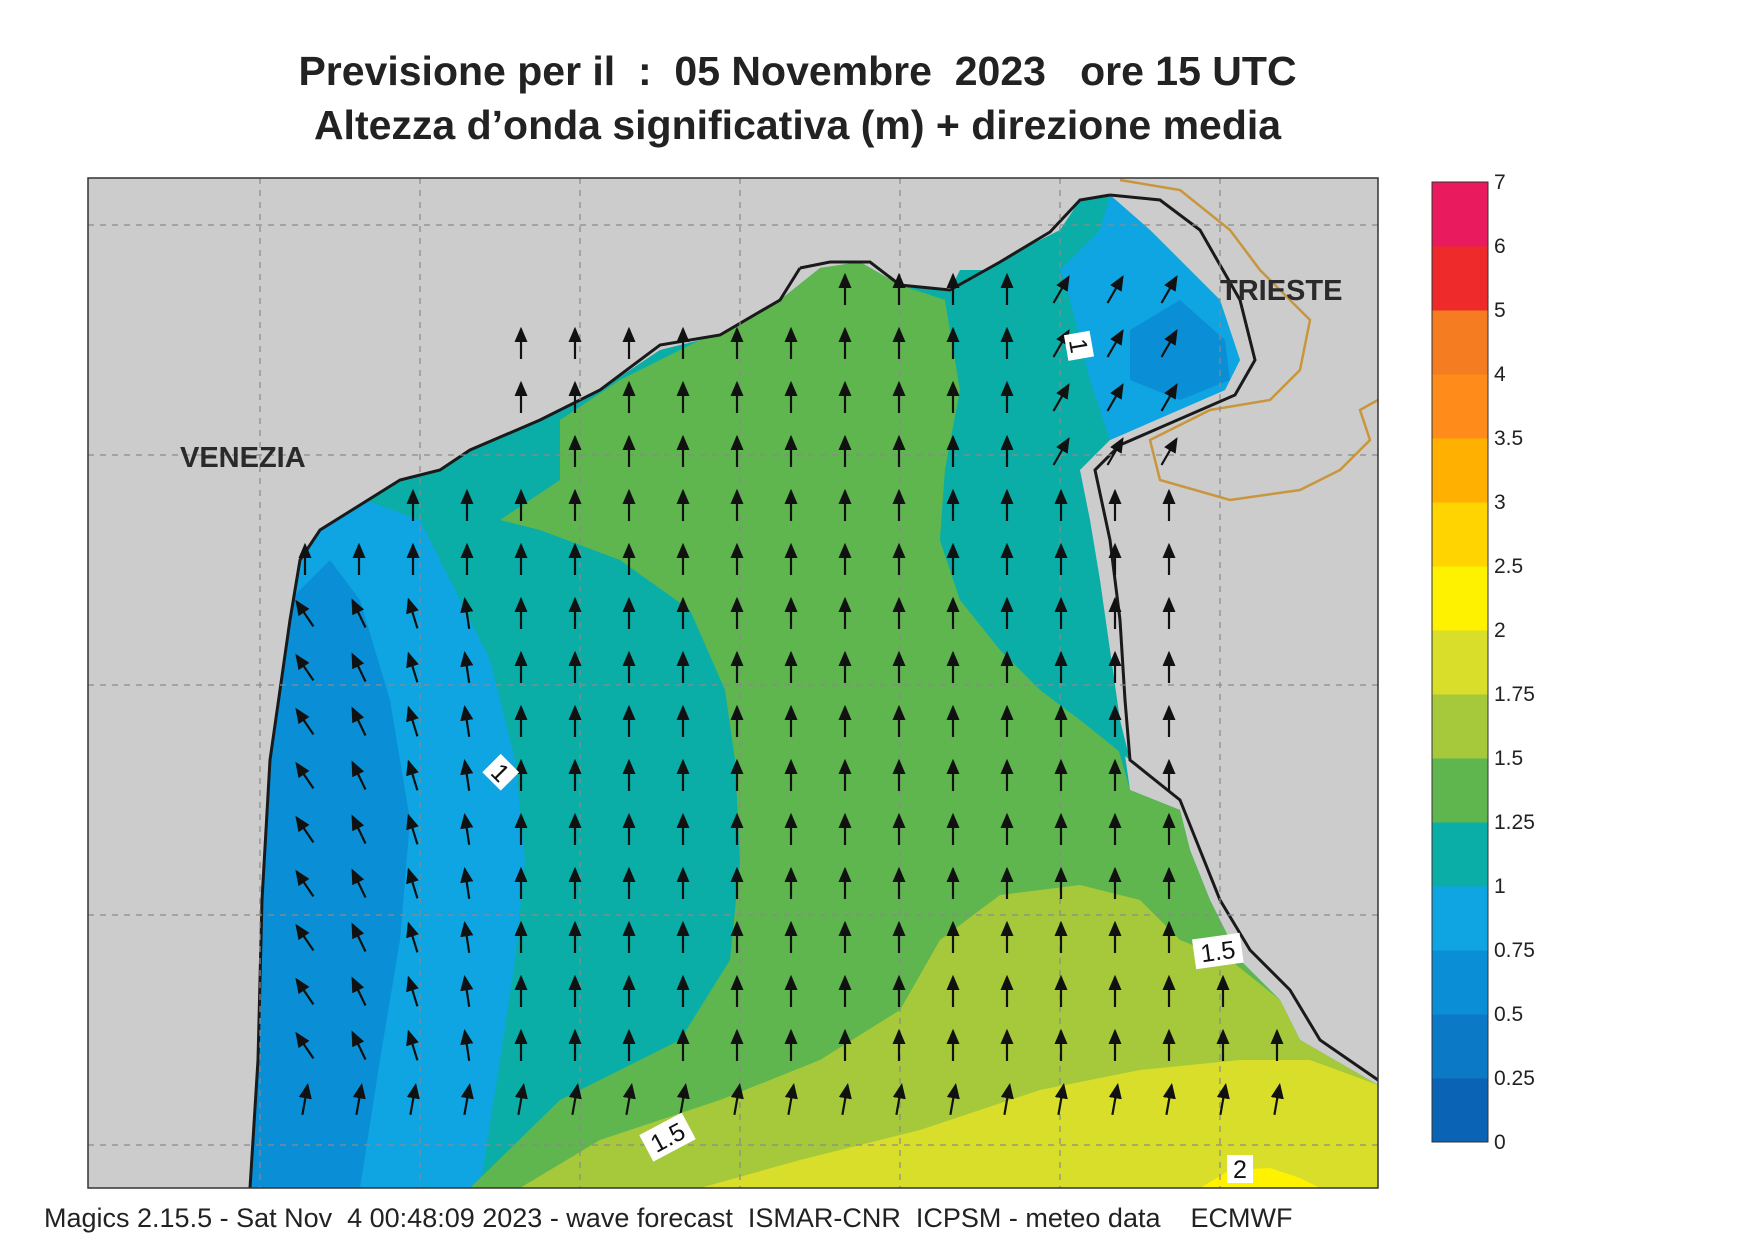 This screenshot has height=1242, width=1755. What do you see at coordinates (1514, 822) in the screenshot?
I see `legend-tick-label: 1.25` at bounding box center [1514, 822].